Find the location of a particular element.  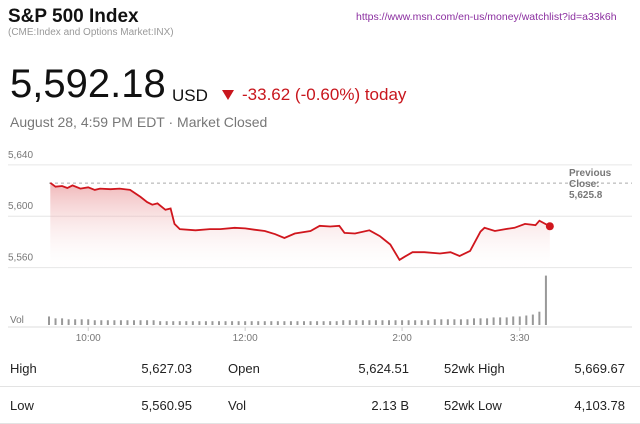

row-divider is located at coordinates (320, 386).